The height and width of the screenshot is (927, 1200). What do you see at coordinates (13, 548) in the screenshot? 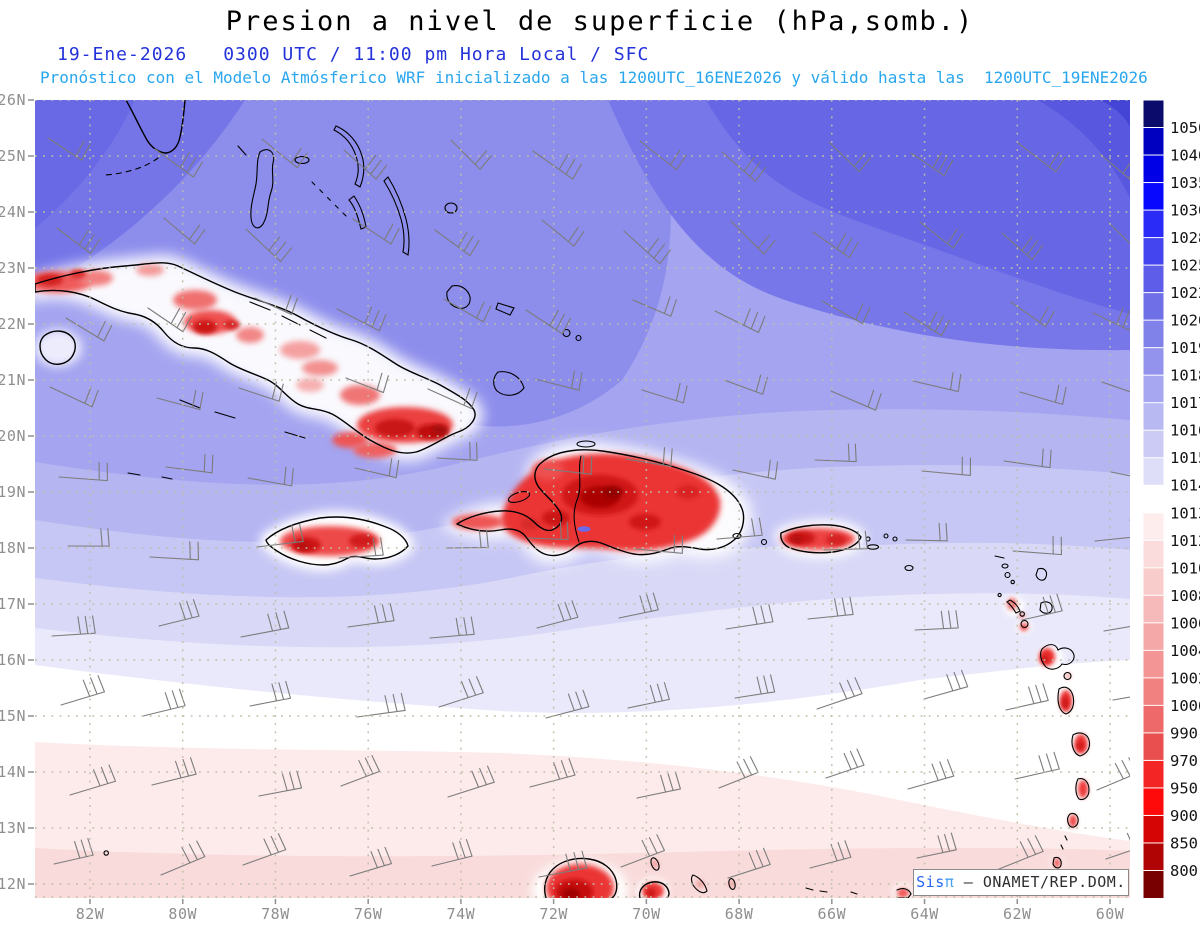
I see `lat-label: 18N` at bounding box center [13, 548].